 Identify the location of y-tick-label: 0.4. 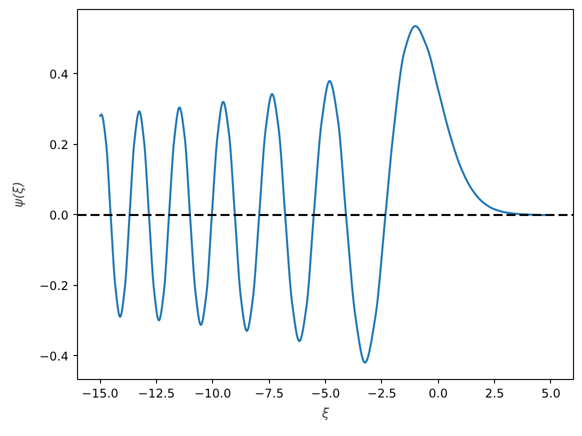
(59, 74).